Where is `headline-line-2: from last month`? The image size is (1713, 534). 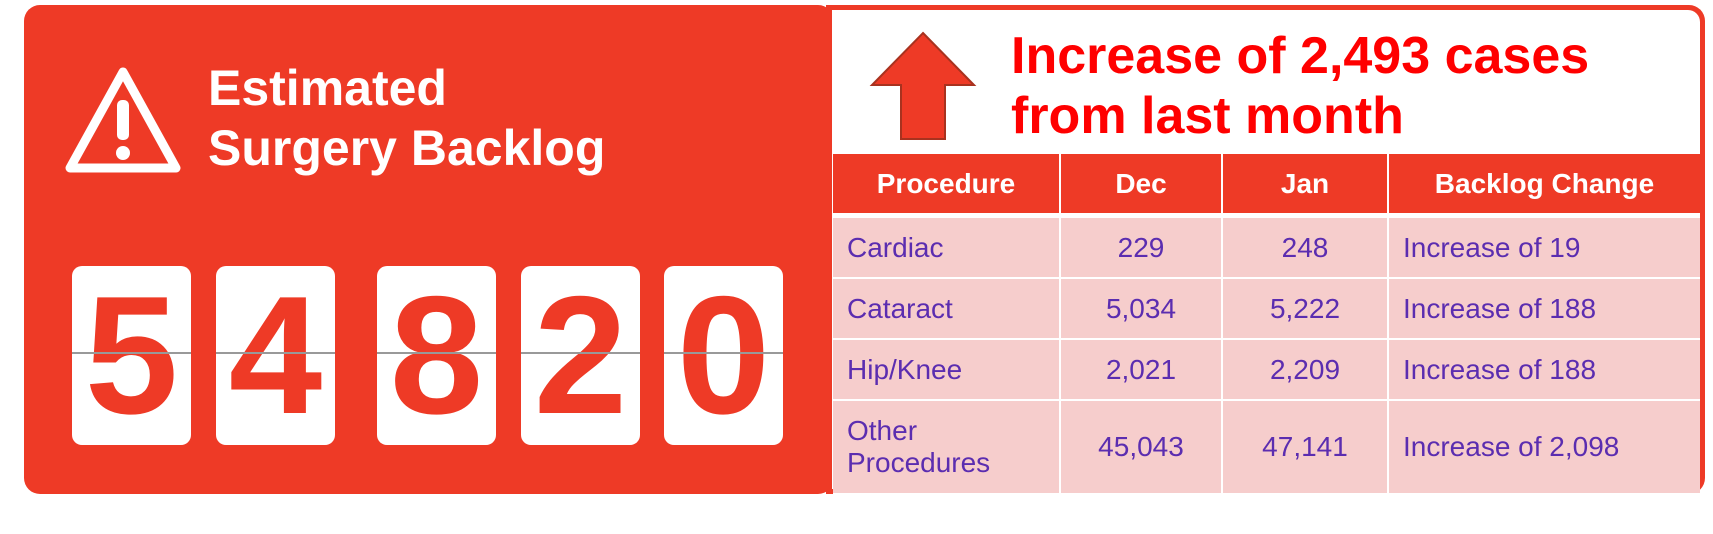
headline-line-2: from last month is located at coordinates (1207, 116).